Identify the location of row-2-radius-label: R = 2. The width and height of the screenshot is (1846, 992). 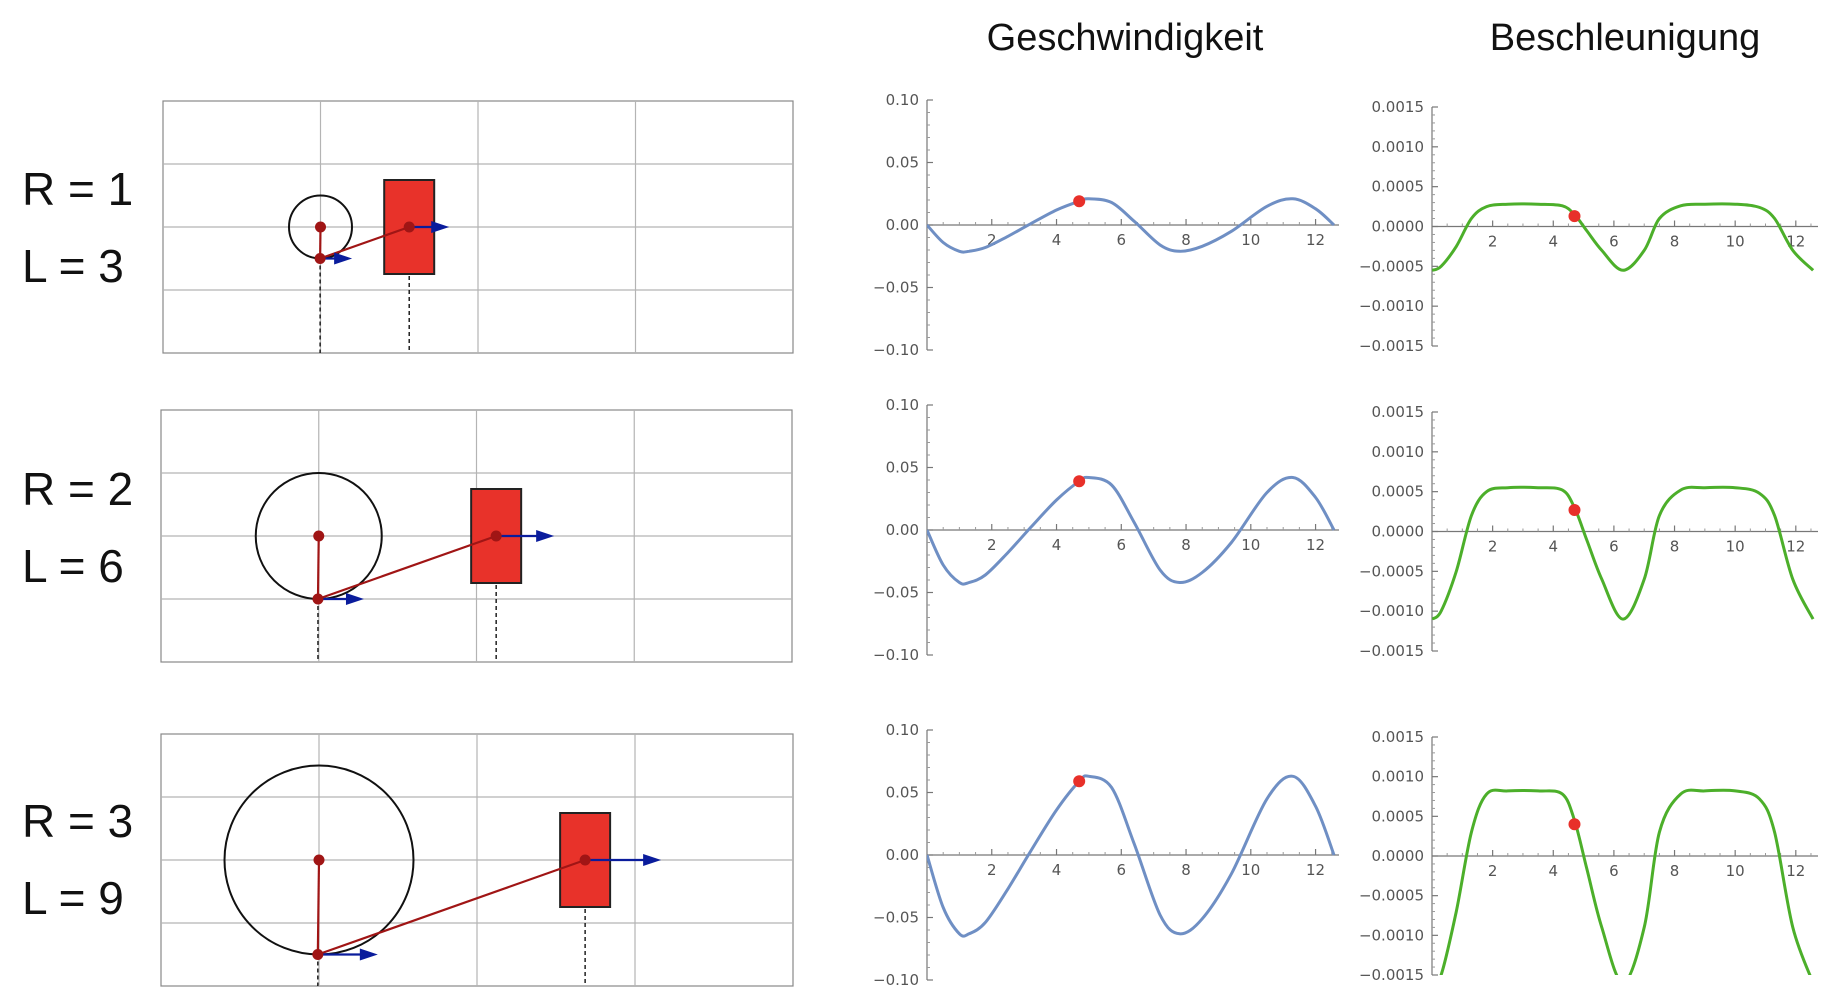
(77, 489).